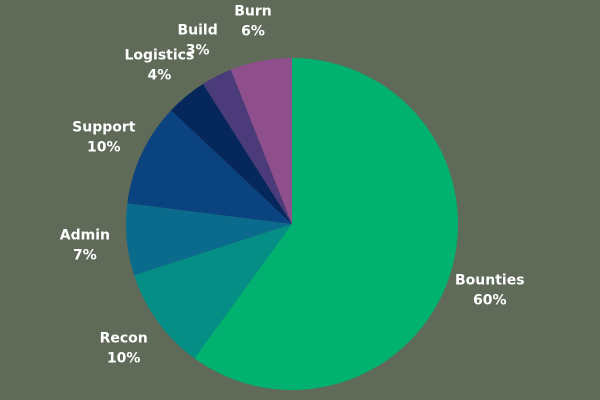 Image resolution: width=600 pixels, height=400 pixels. Describe the element at coordinates (104, 127) in the screenshot. I see `slice-name-support: Support` at that location.